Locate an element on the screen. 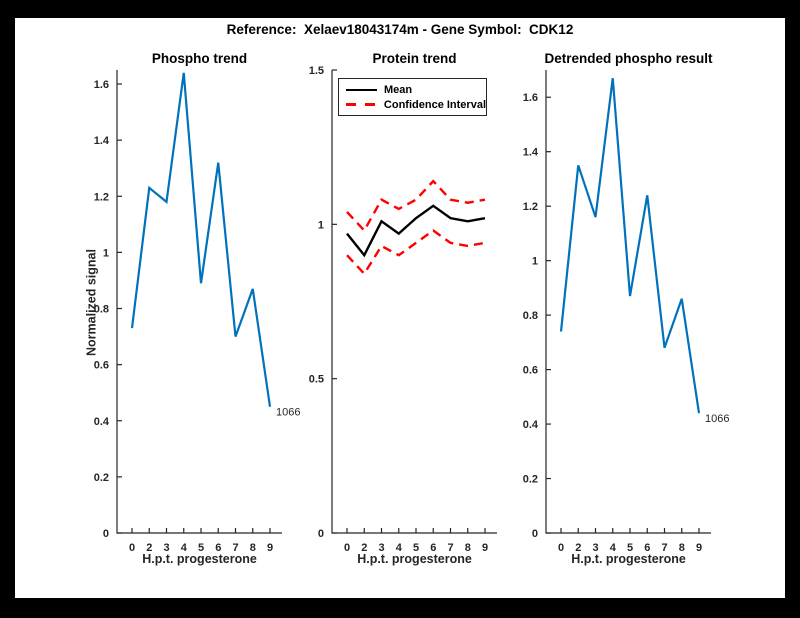  y-tick-label: 0.5 is located at coordinates (316, 380).